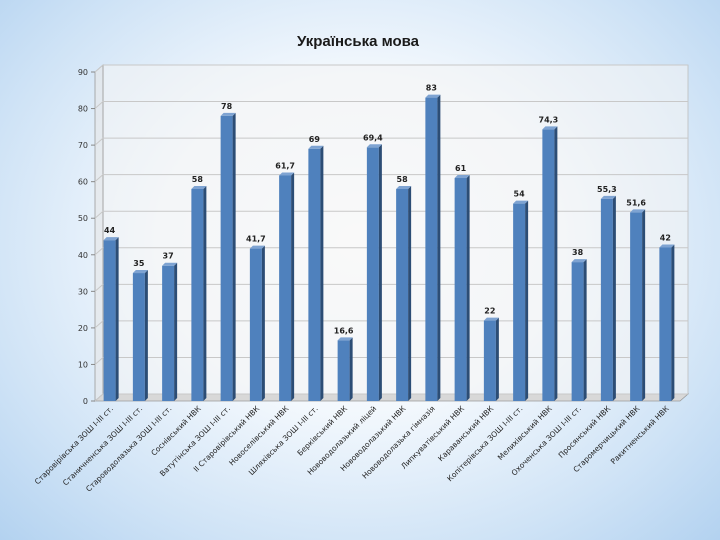  Describe the element at coordinates (99, 233) in the screenshot. I see `side-wall` at that location.